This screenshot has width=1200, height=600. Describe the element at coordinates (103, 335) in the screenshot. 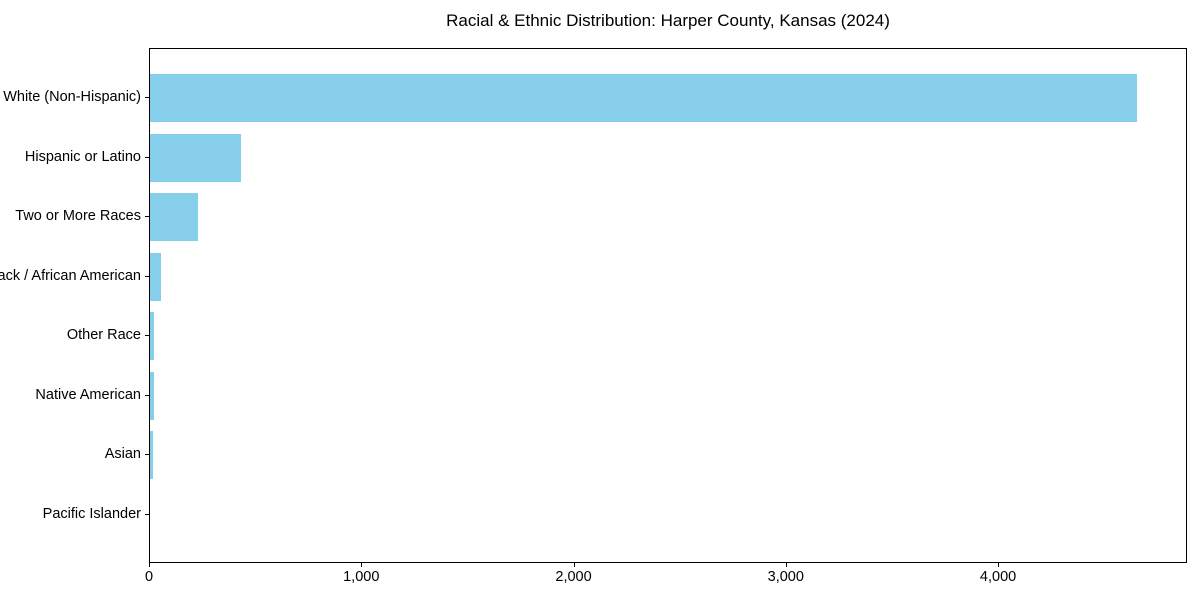

I see `y-tick-label: Other Race` at that location.